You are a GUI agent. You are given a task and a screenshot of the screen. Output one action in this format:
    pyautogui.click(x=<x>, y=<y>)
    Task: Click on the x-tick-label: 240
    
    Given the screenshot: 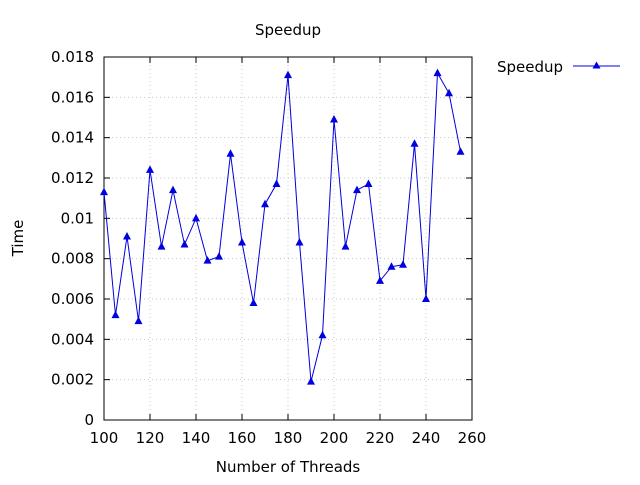 What is the action you would take?
    pyautogui.click(x=426, y=438)
    